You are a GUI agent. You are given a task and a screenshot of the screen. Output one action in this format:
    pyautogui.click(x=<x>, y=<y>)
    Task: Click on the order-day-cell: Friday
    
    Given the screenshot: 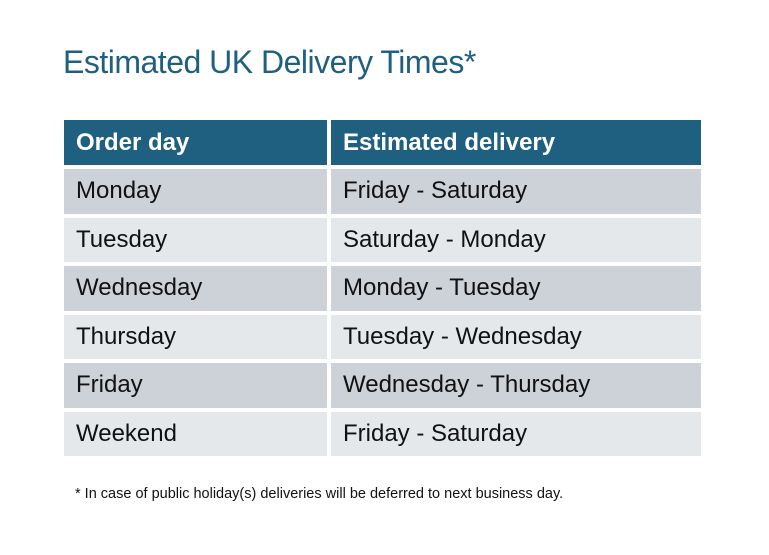 What is the action you would take?
    pyautogui.click(x=195, y=385)
    